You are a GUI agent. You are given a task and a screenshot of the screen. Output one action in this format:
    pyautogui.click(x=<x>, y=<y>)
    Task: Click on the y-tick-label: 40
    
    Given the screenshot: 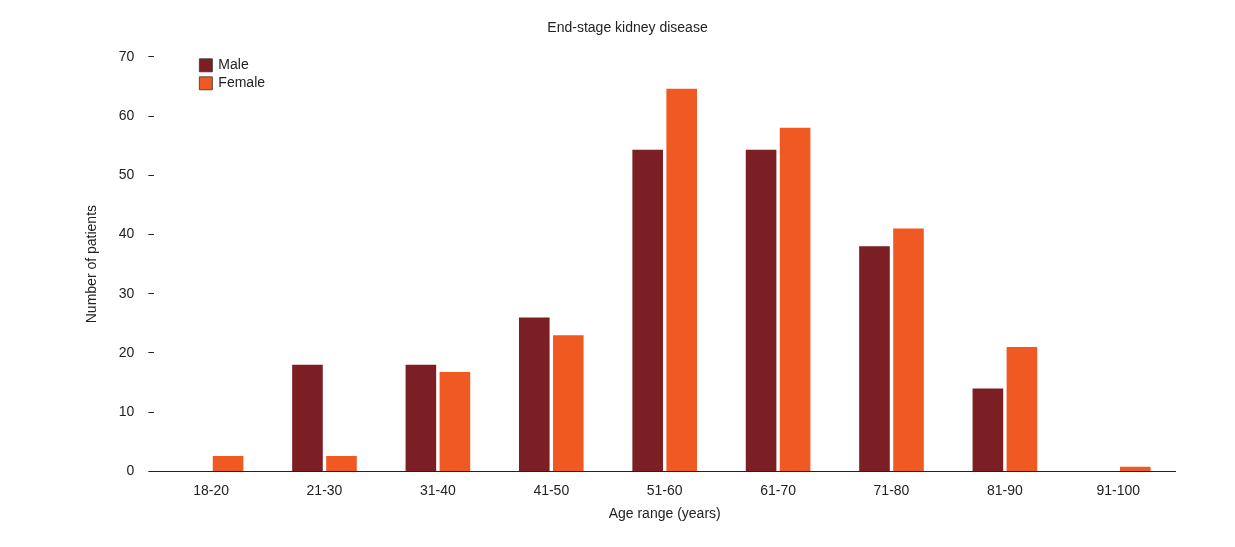 What is the action you would take?
    pyautogui.click(x=126, y=233)
    